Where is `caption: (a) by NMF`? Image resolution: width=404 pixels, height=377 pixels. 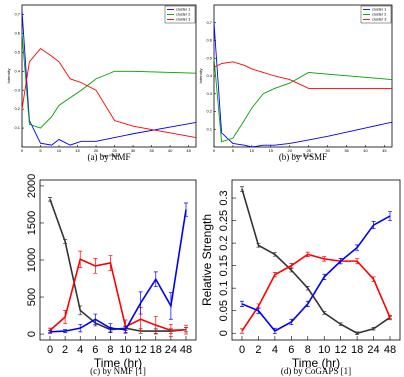
caption: (a) by NMF is located at coordinates (109, 157).